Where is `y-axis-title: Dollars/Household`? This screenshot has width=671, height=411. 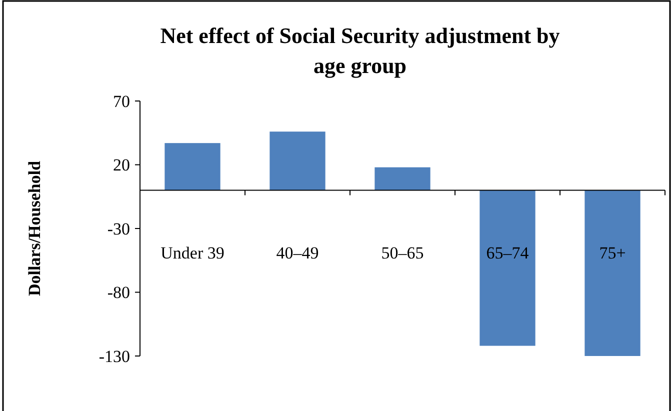 y-axis-title: Dollars/Household is located at coordinates (34, 228).